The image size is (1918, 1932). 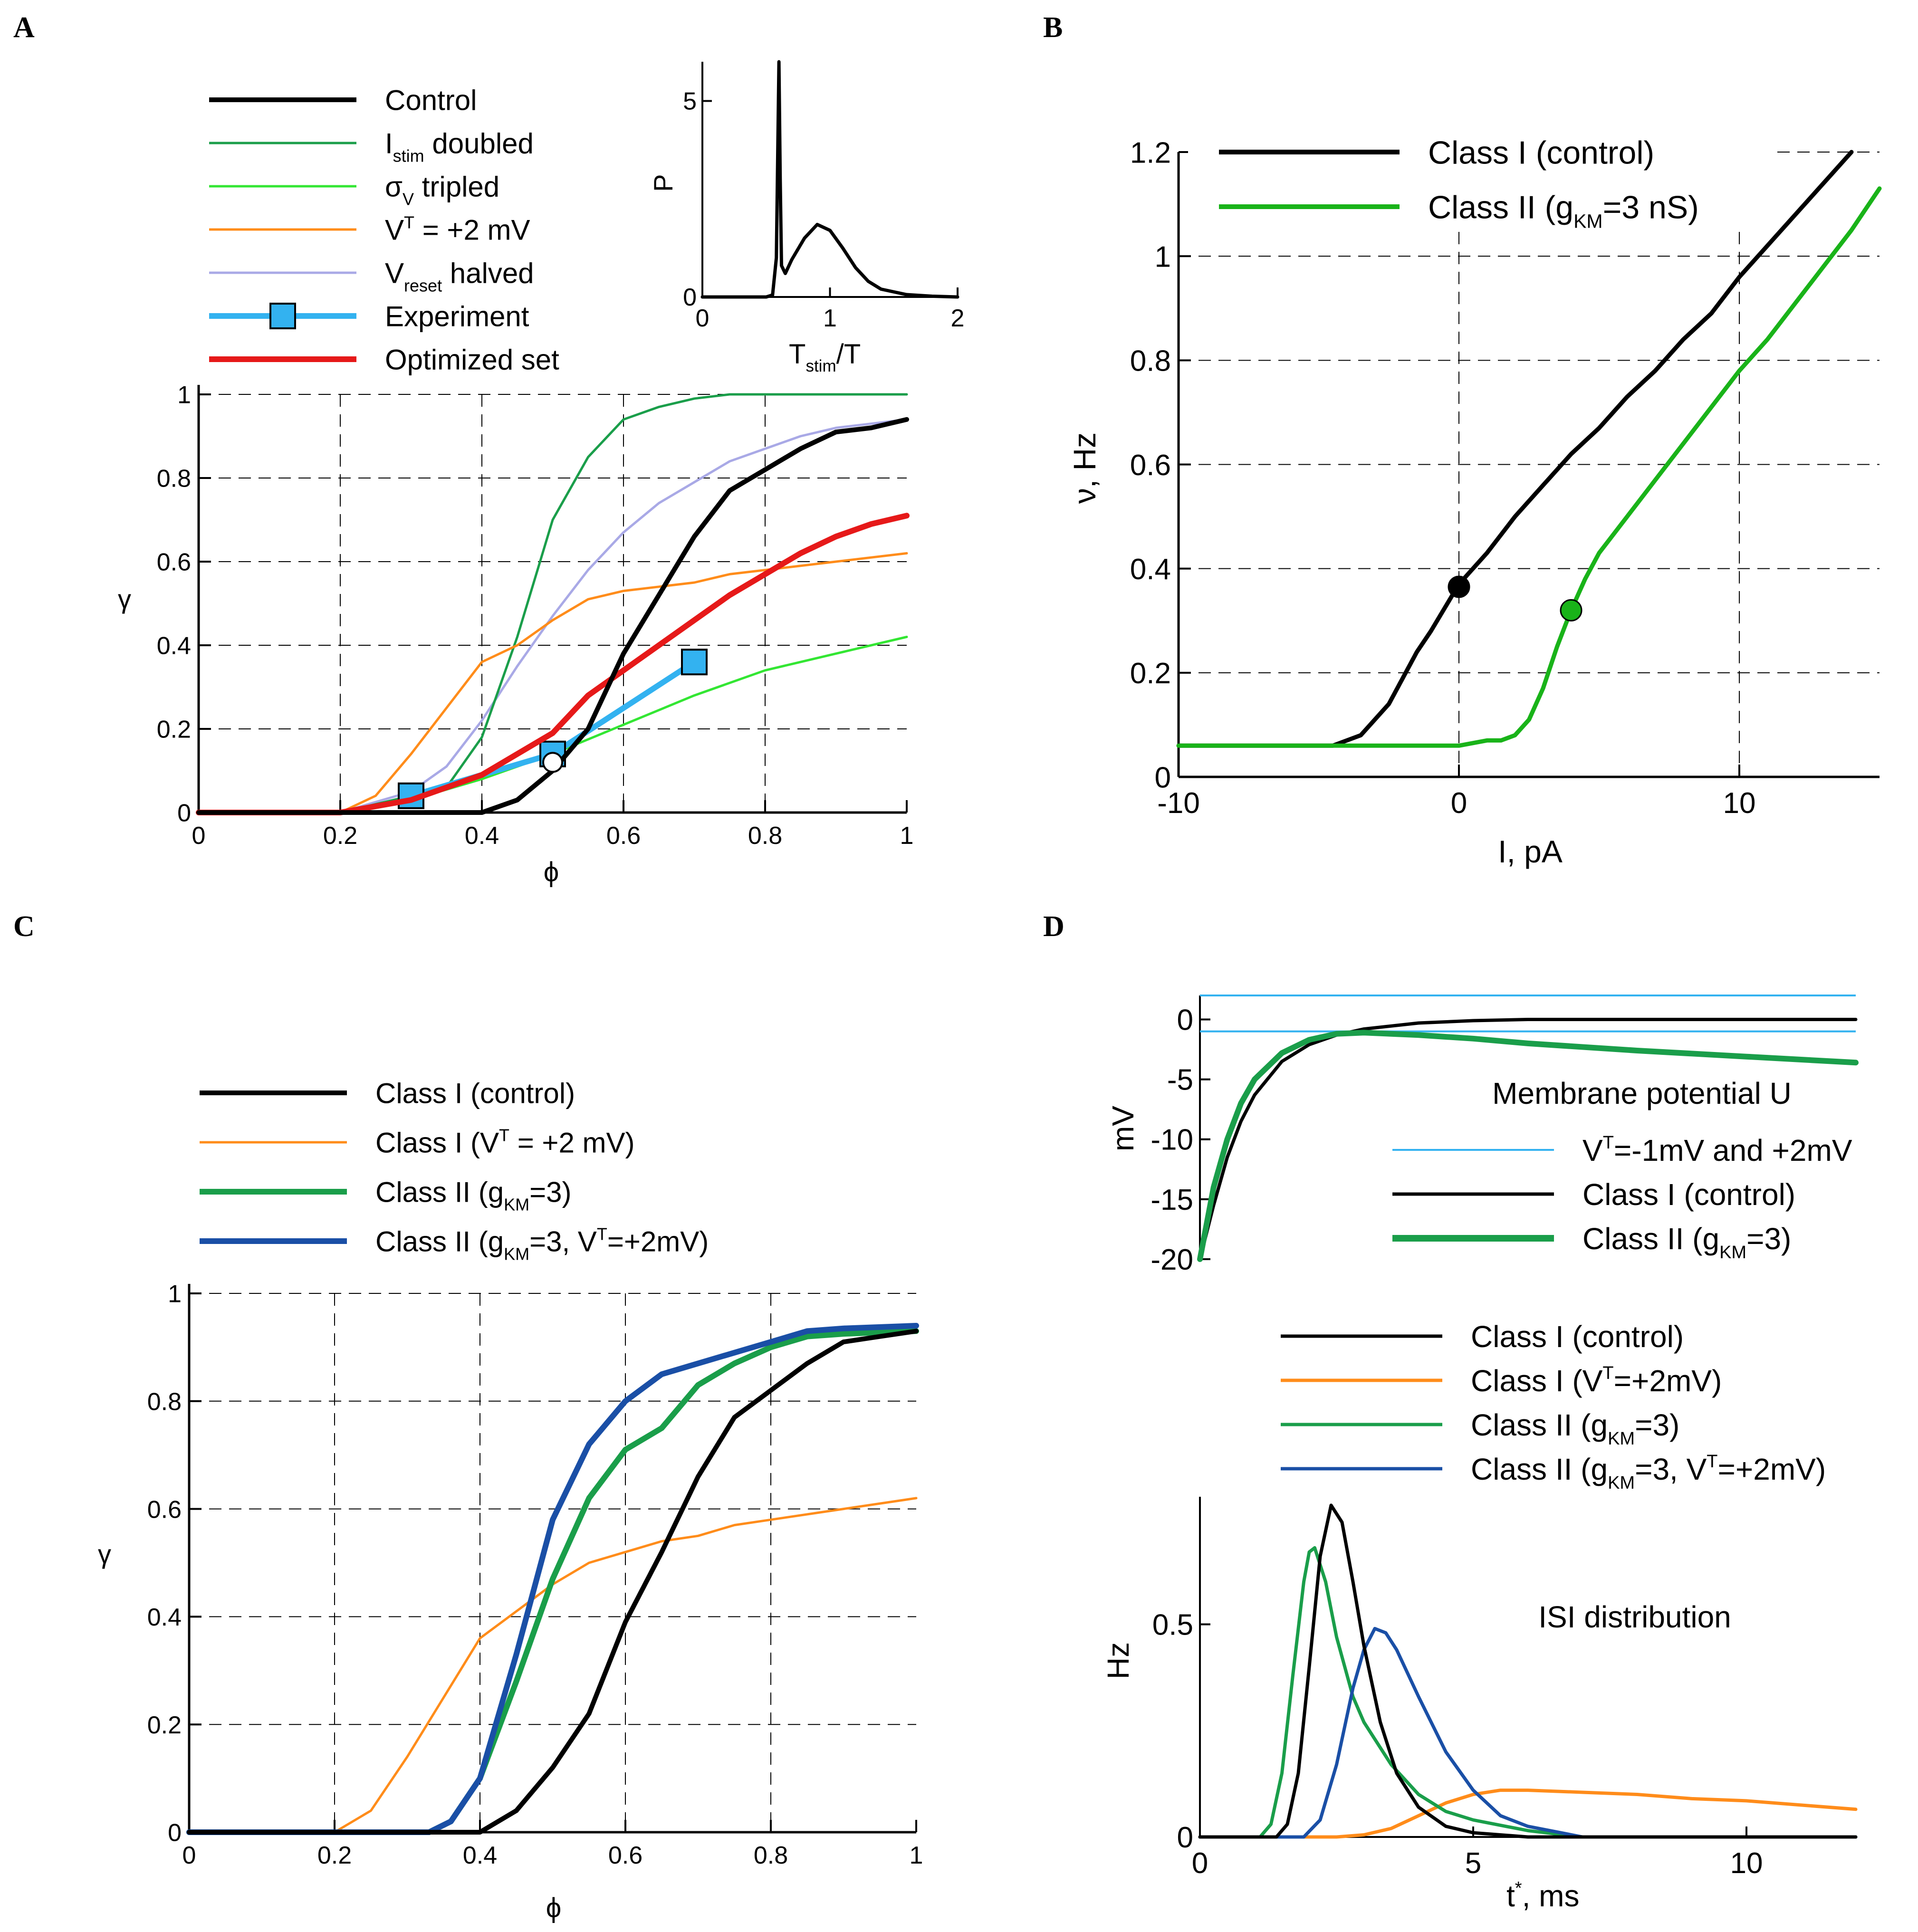 I want to click on y-tick-label: -20, so click(x=1172, y=1259).